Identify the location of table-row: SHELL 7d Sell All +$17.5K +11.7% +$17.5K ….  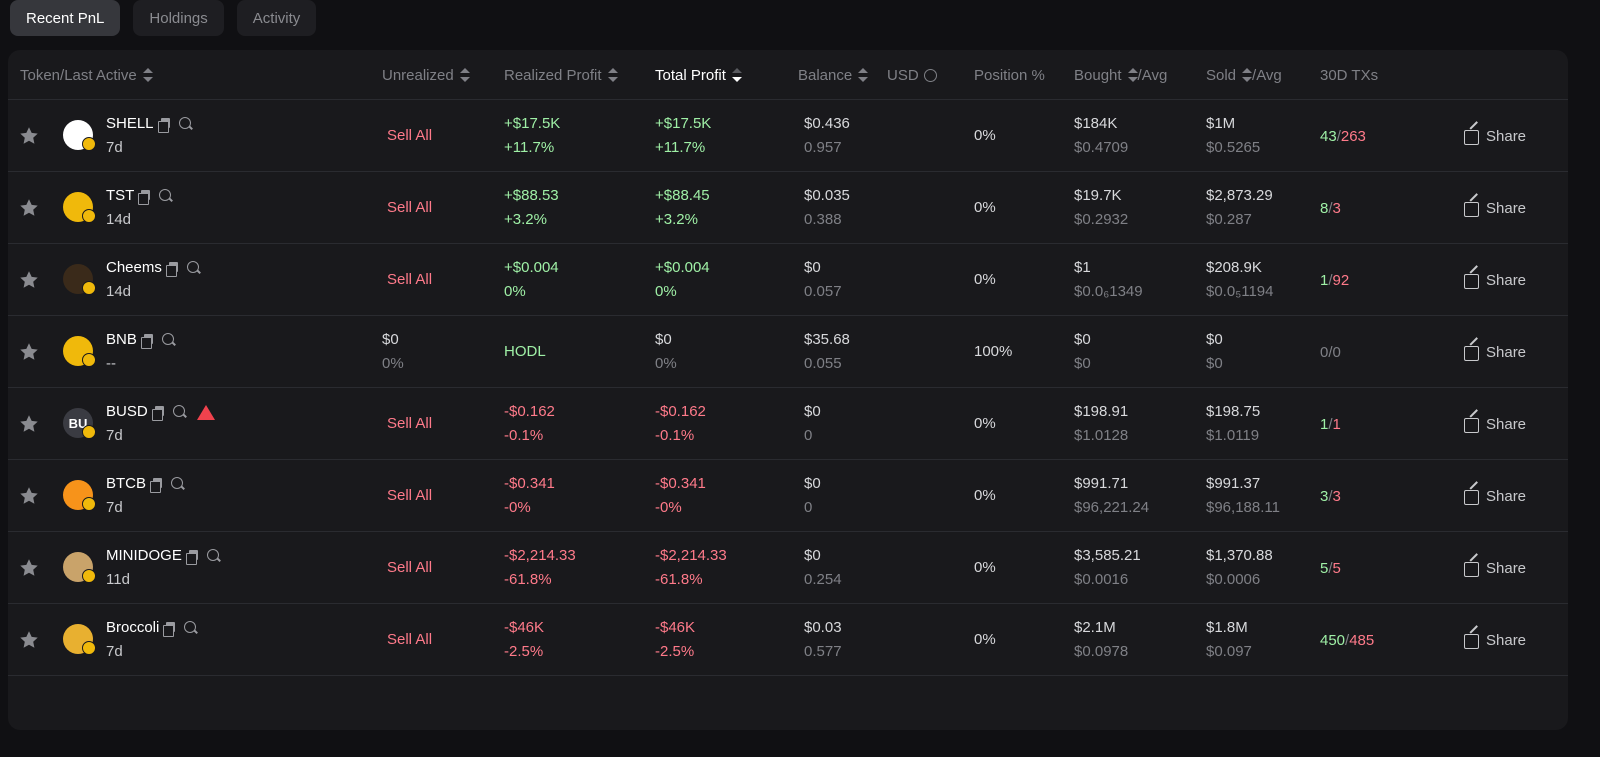
(788, 136).